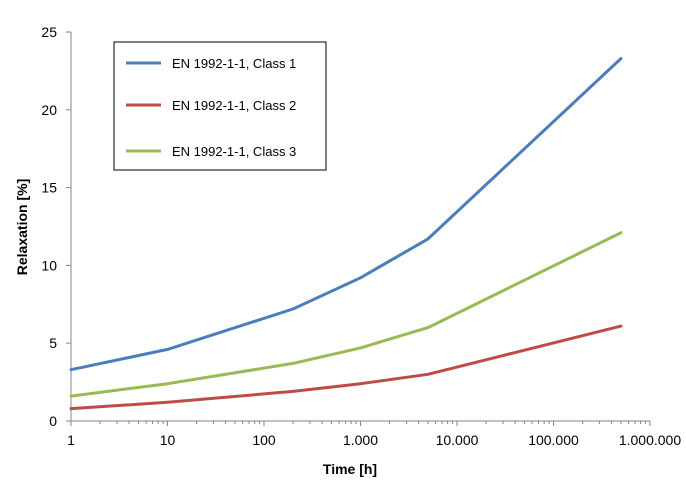  Describe the element at coordinates (234, 63) in the screenshot. I see `legend-label-class-1: EN 1992-1-1, Class 1` at that location.